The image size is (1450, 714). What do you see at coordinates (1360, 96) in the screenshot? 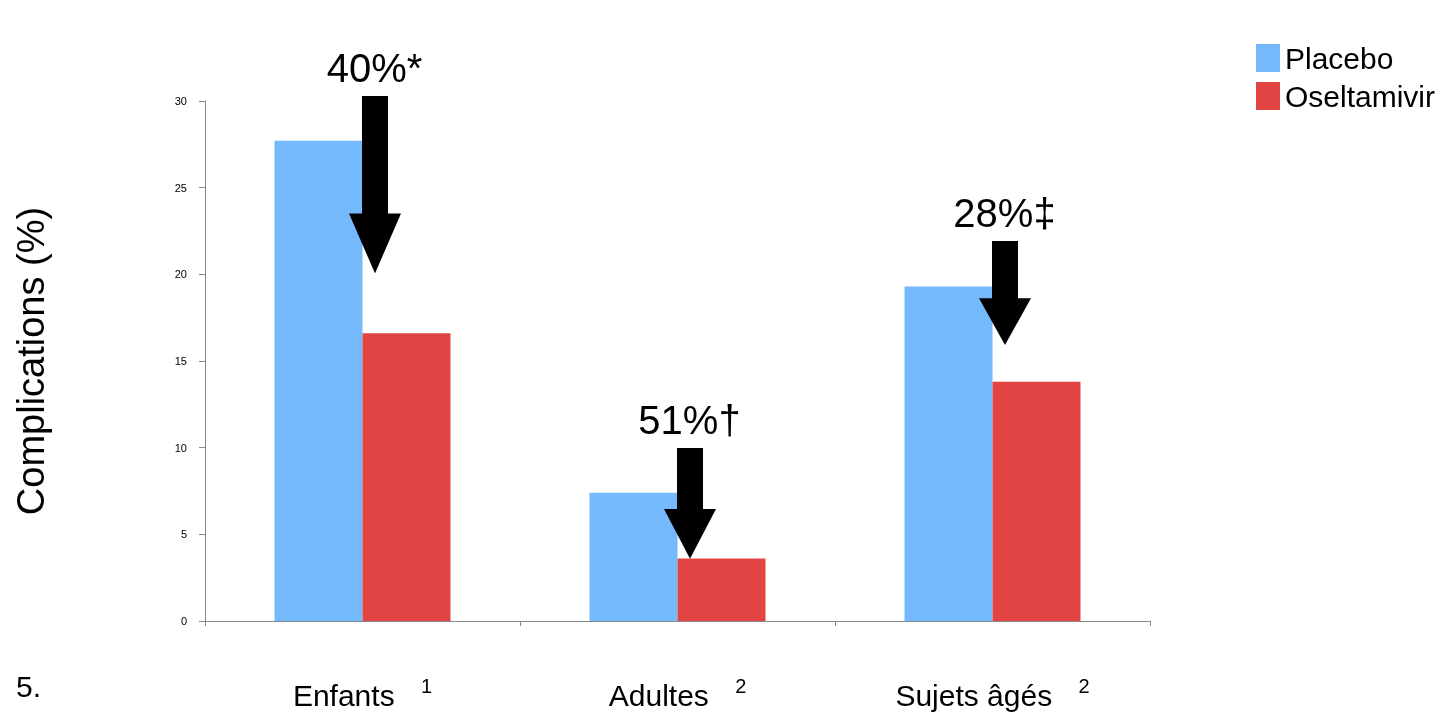
I see `legend-label: Oseltamivir` at bounding box center [1360, 96].